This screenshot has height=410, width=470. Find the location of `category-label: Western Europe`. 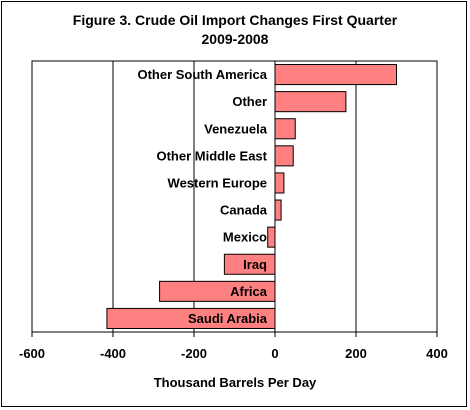

category-label: Western Europe is located at coordinates (217, 182).